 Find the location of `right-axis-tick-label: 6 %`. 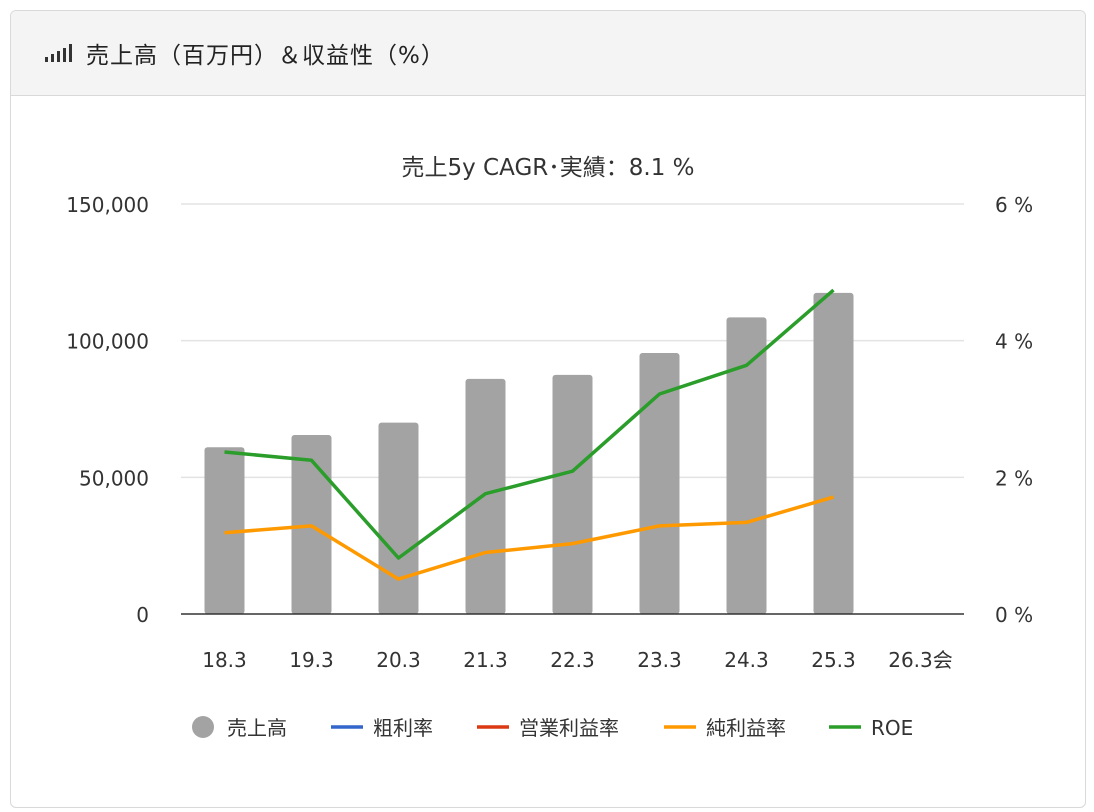

right-axis-tick-label: 6 % is located at coordinates (1014, 205).